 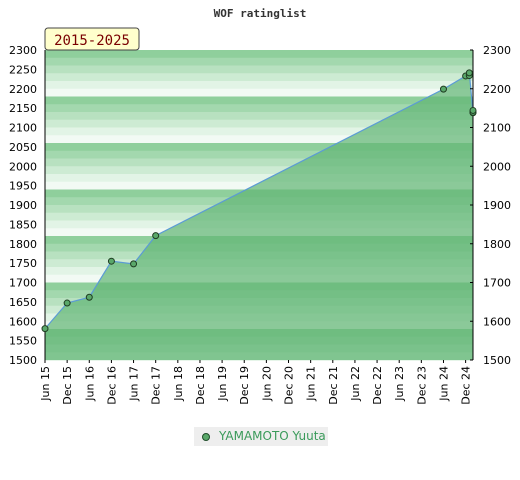 I want to click on y-tick-label: 1500, so click(x=23, y=360).